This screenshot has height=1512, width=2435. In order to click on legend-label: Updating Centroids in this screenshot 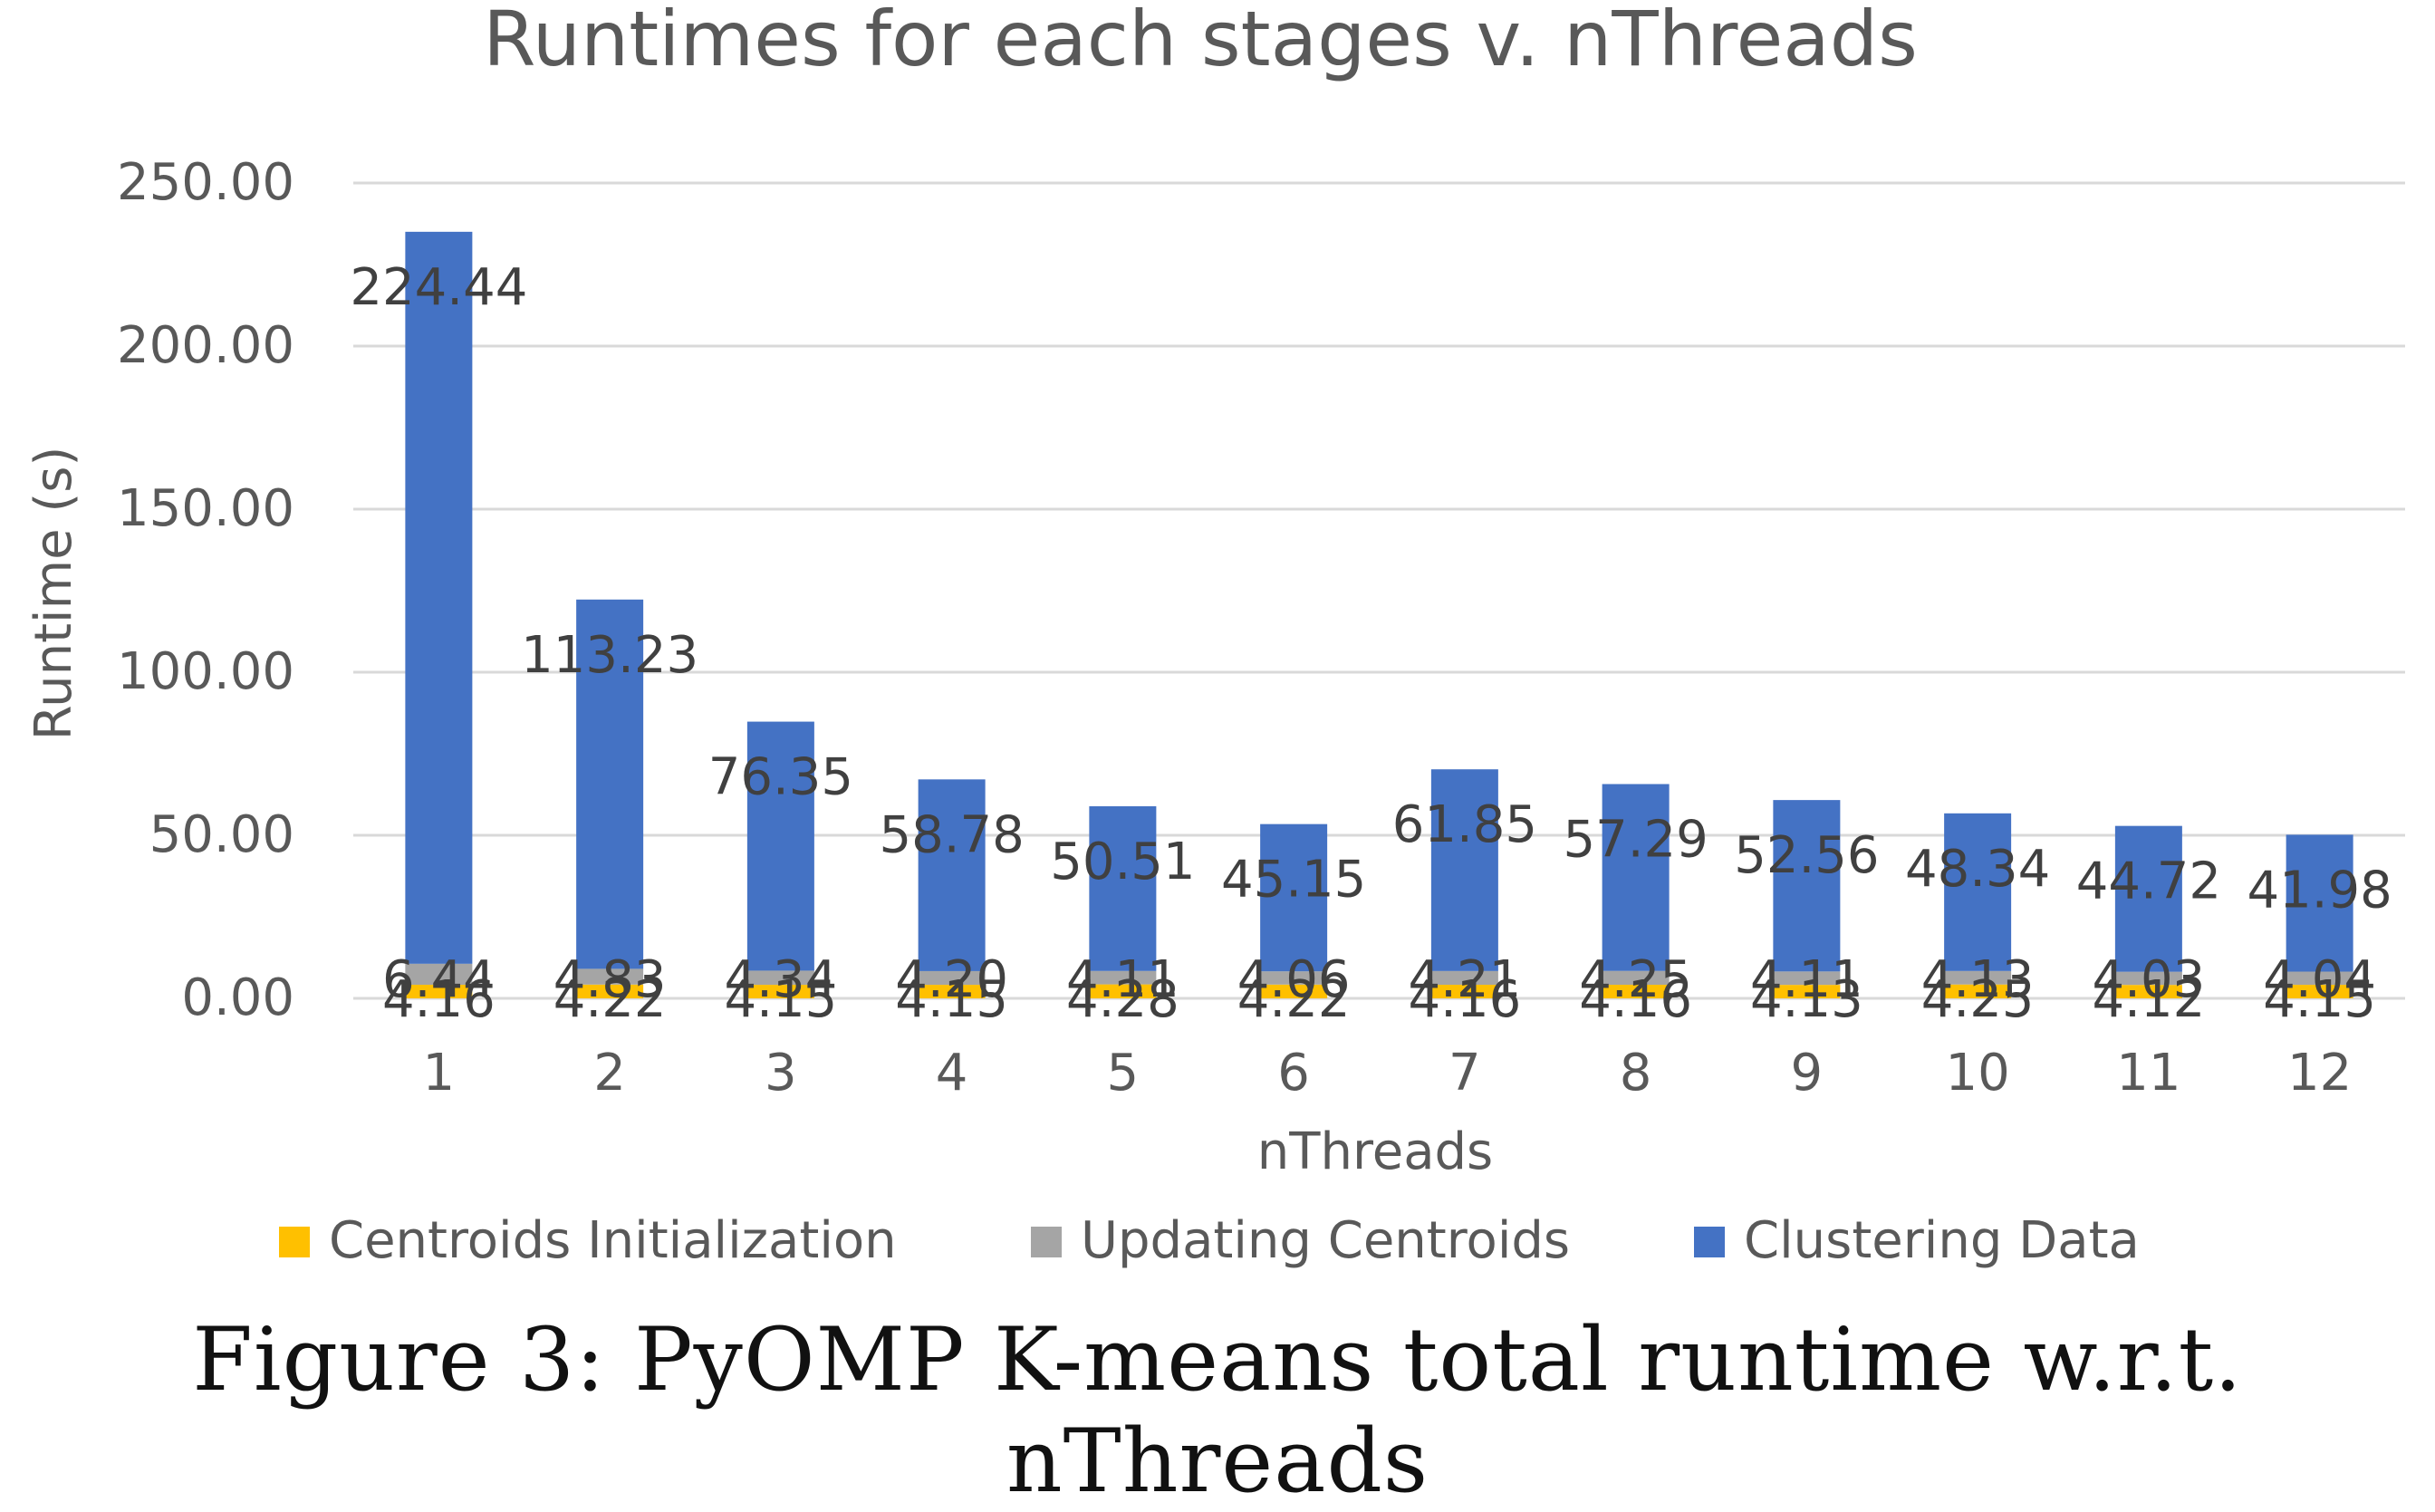, I will do `click(1325, 1240)`.